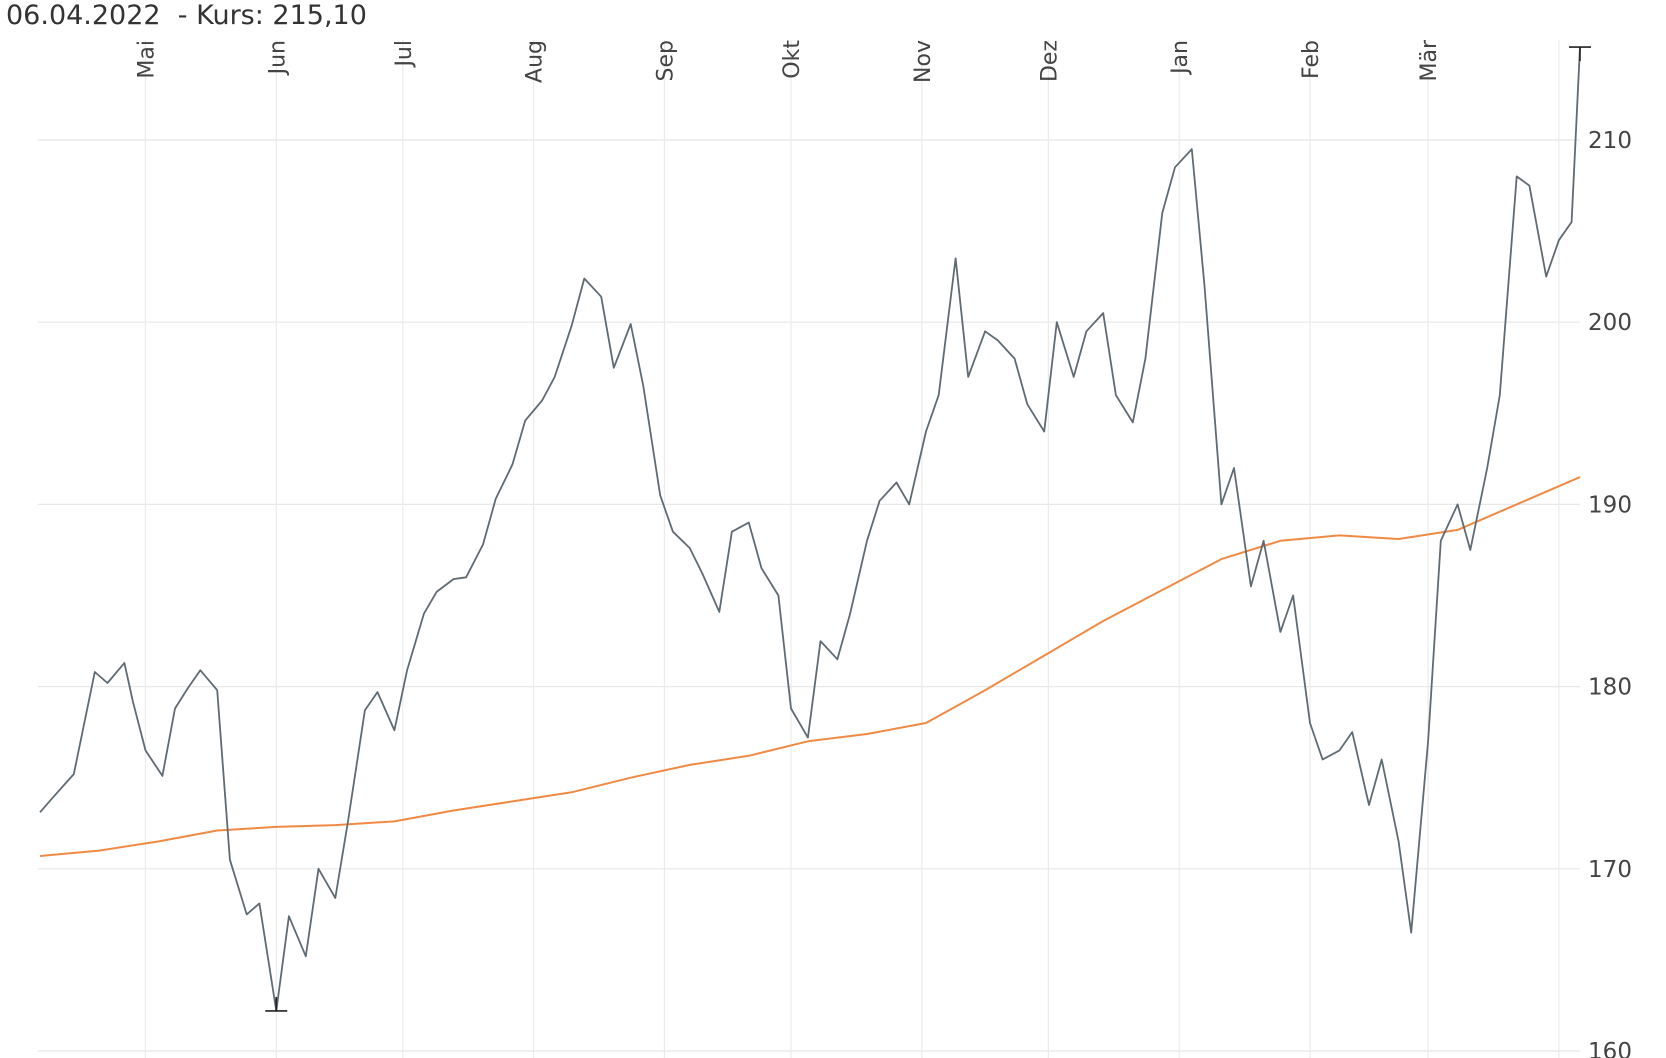 The width and height of the screenshot is (1666, 1058). I want to click on y-tick-label: 190, so click(1610, 505).